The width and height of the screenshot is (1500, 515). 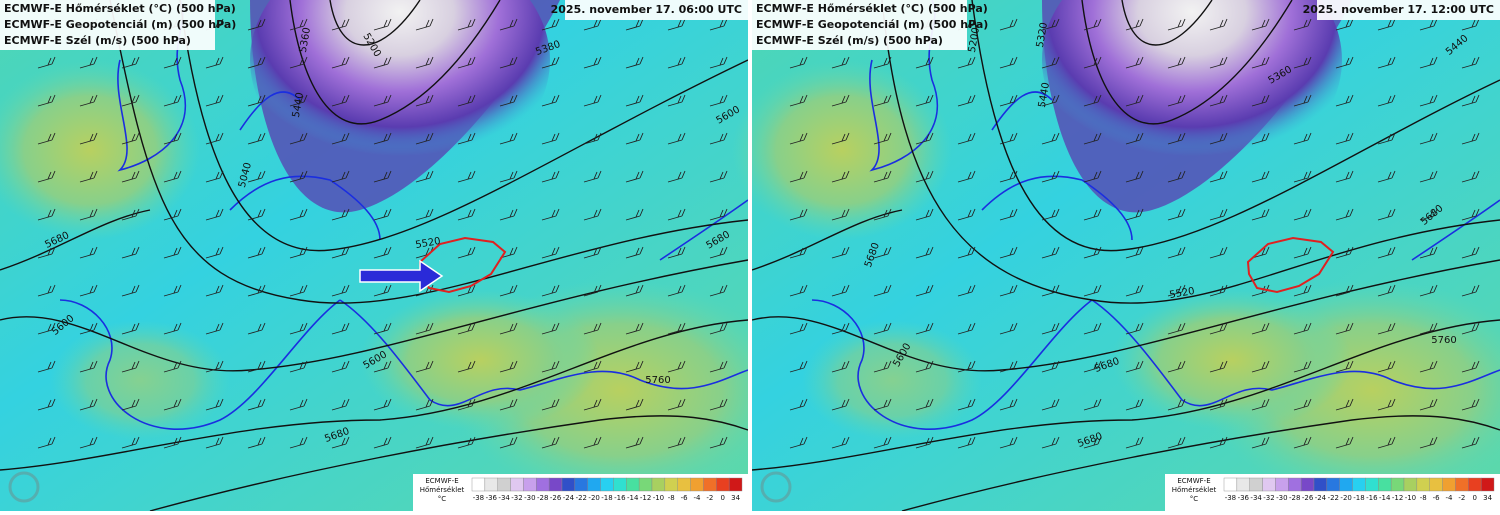 What do you see at coordinates (1281, 498) in the screenshot?
I see `colorbar-tick-label: -30` at bounding box center [1281, 498].